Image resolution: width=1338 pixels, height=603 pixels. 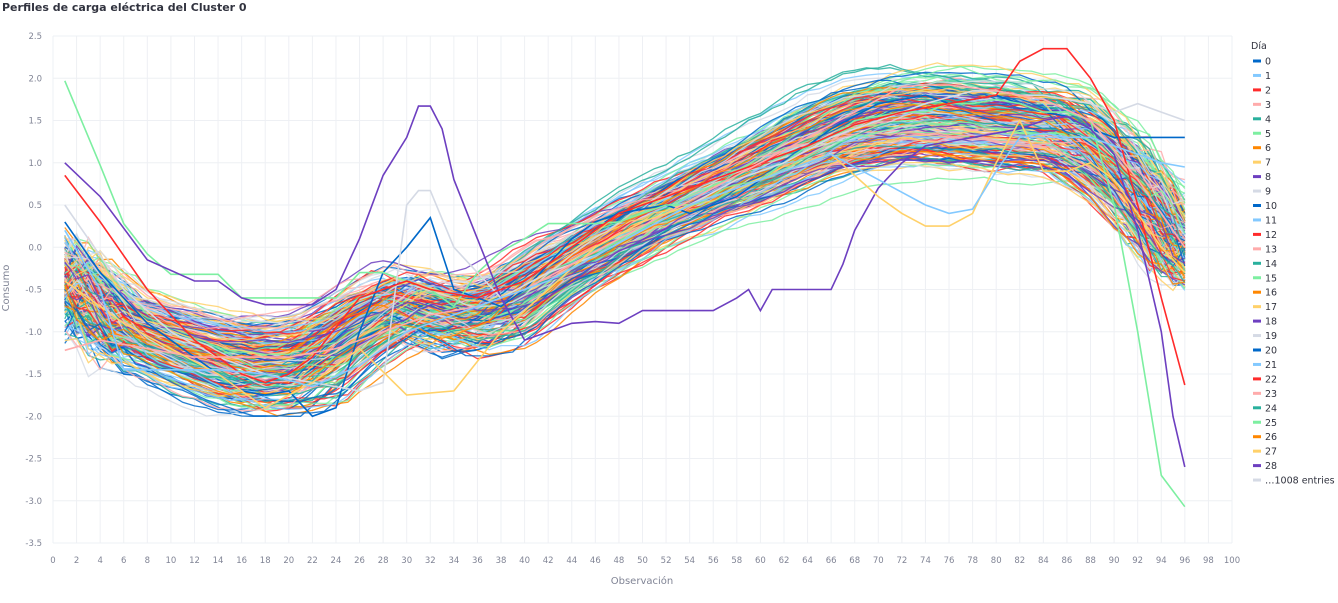 I want to click on legend-item: 8, so click(x=1268, y=177).